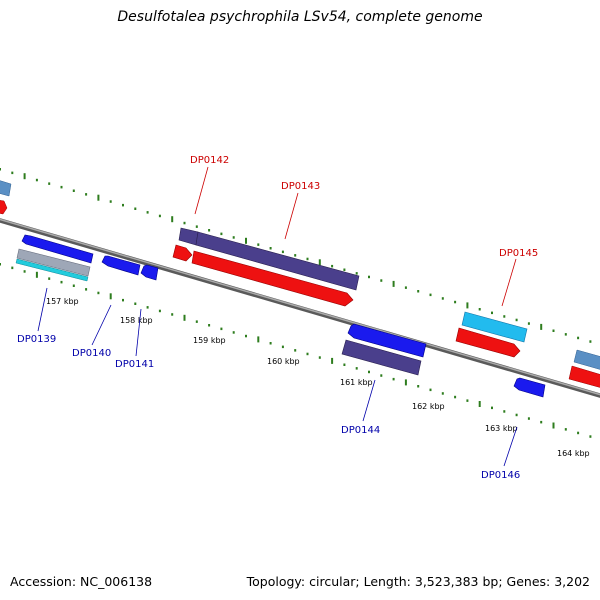  What do you see at coordinates (4, 207) in the screenshot?
I see `feature-partial-left-red` at bounding box center [4, 207].